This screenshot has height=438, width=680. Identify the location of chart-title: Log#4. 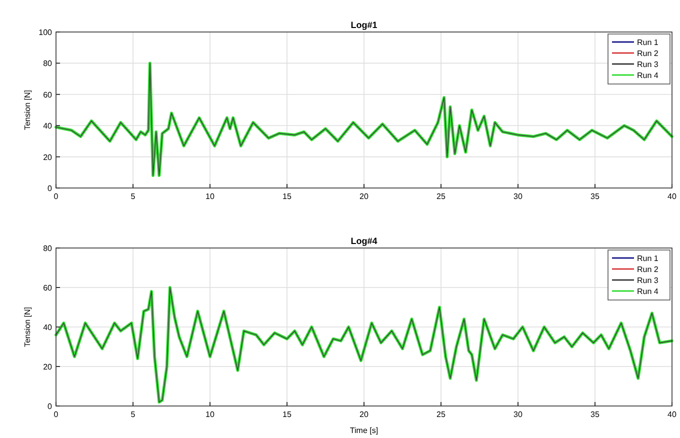
(364, 241).